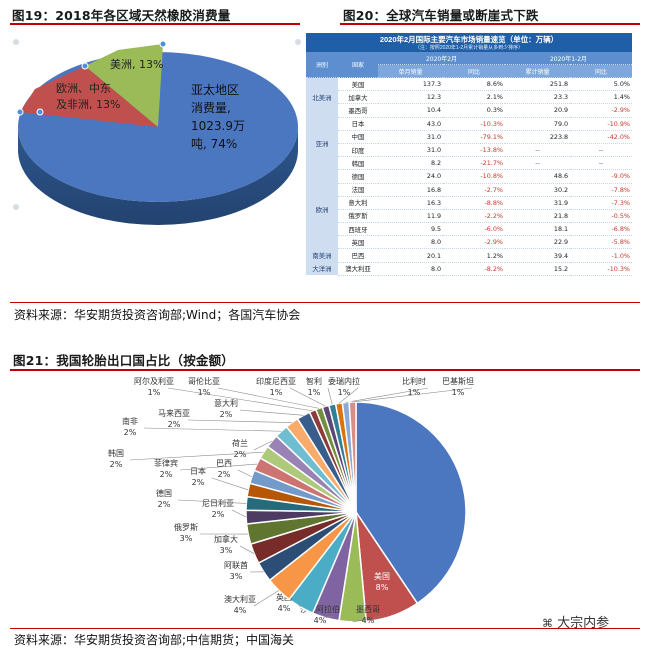  I want to click on value-cell: -7.8%, so click(601, 190).